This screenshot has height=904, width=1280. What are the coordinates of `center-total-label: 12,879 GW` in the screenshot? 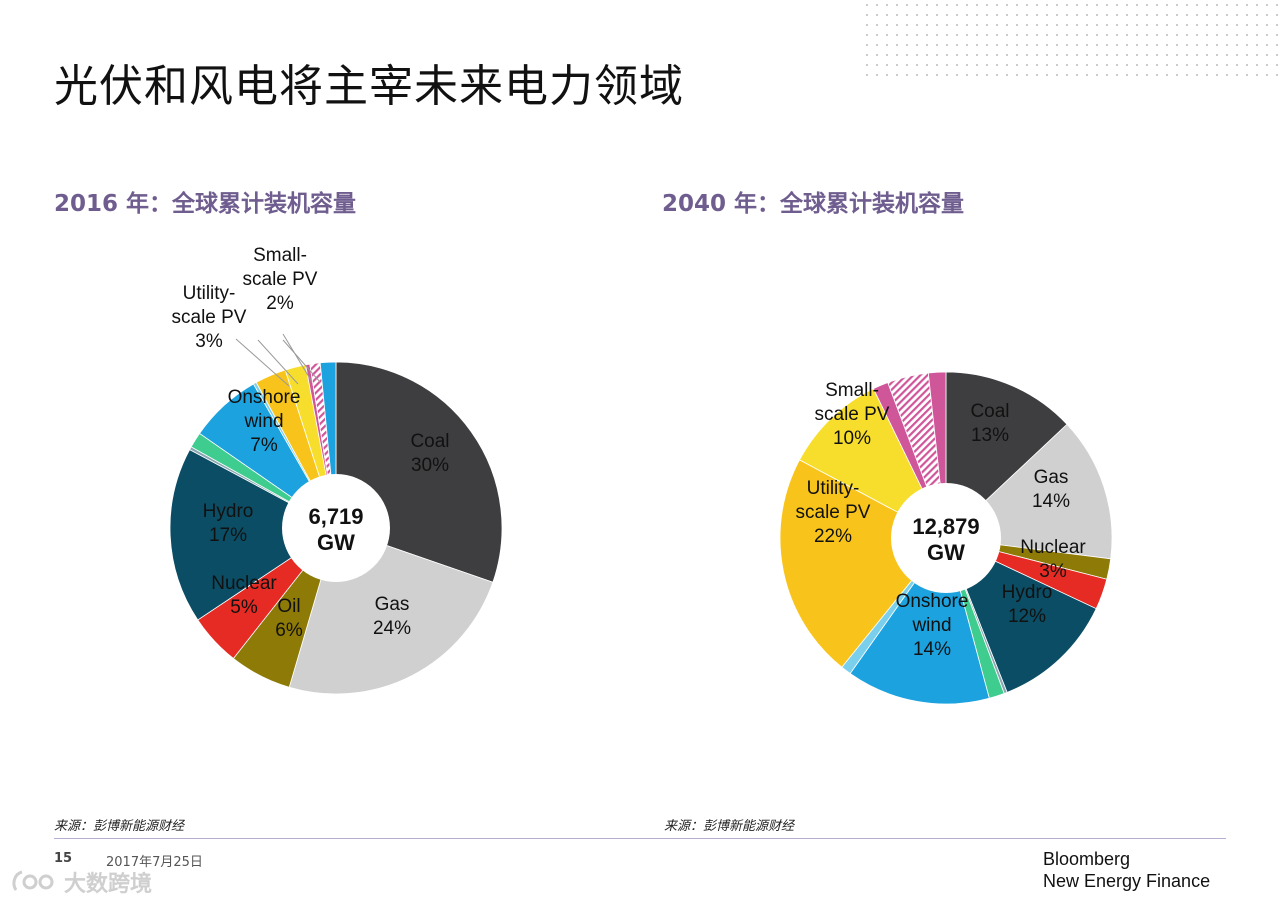 It's located at (945, 539).